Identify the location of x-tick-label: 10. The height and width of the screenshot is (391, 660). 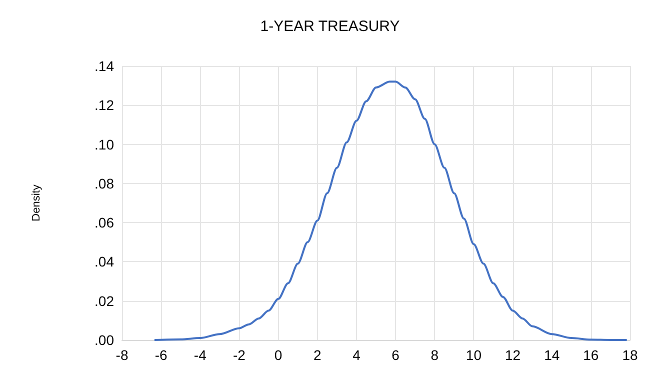
(474, 355).